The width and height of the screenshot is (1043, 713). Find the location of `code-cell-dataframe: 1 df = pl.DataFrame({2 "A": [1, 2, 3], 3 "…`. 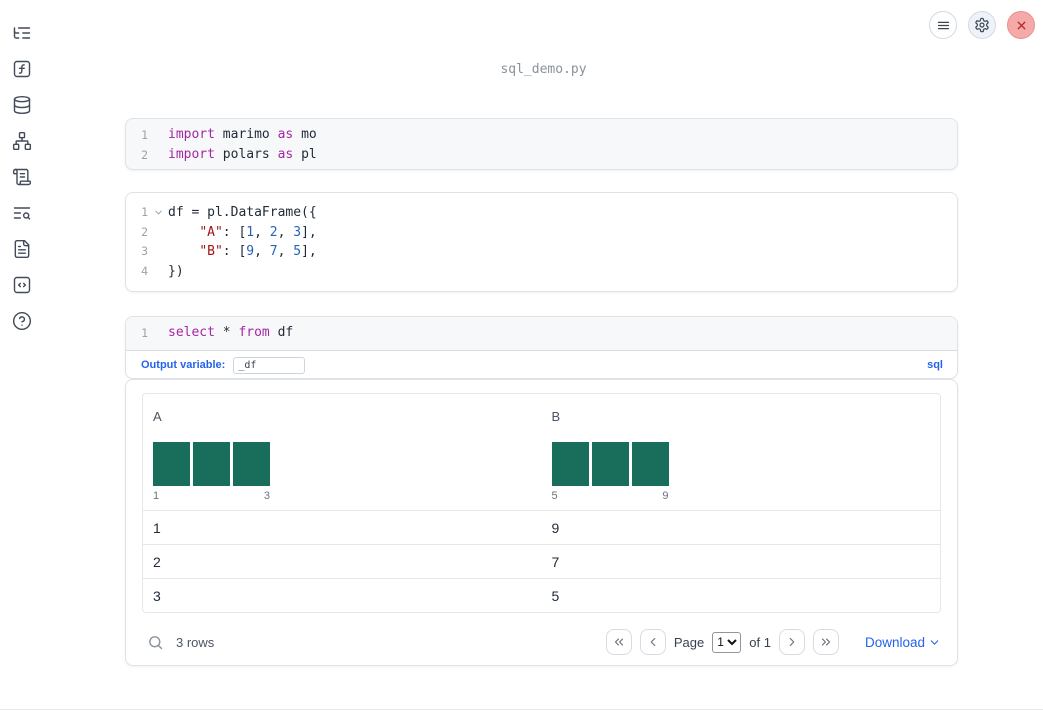

code-cell-dataframe: 1 df = pl.DataFrame({2 "A": [1, 2, 3], 3 "… is located at coordinates (541, 242).